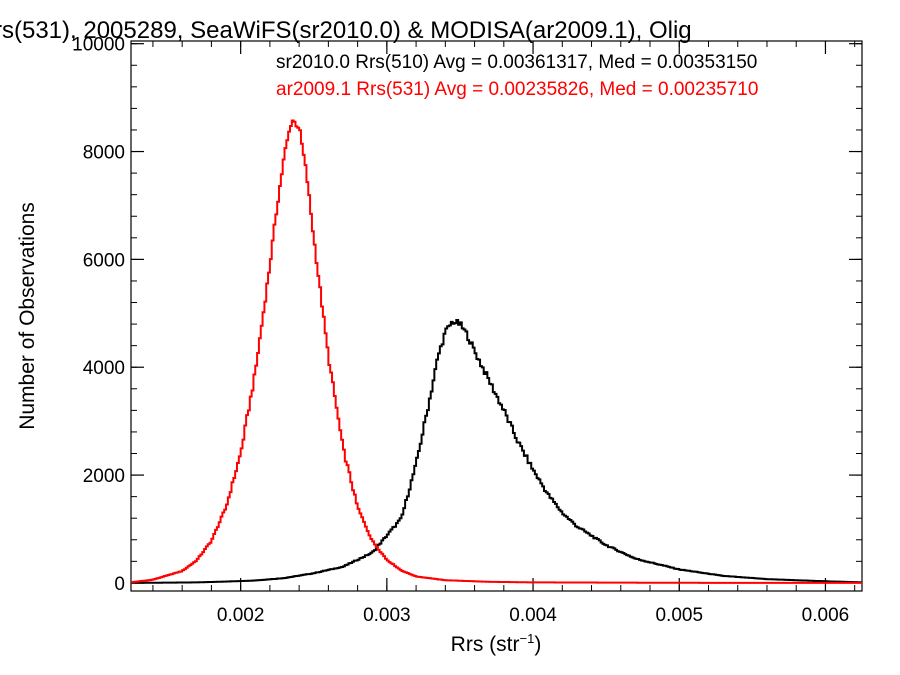  I want to click on y-axis-label: Number of Observations, so click(27, 316).